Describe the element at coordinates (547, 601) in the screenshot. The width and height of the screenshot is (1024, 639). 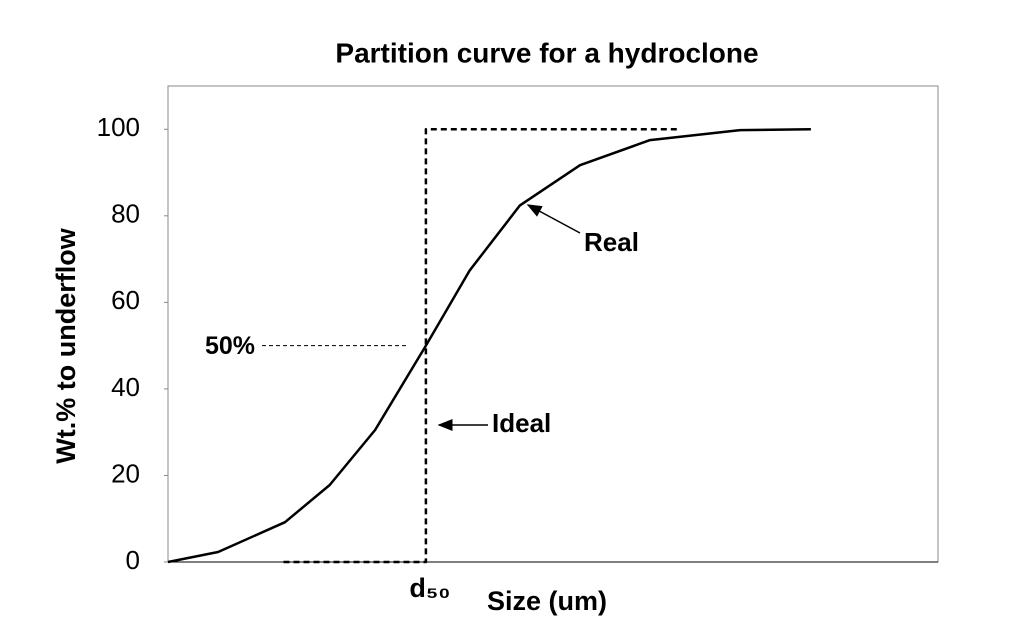
I see `x-axis-title: Size (um)` at that location.